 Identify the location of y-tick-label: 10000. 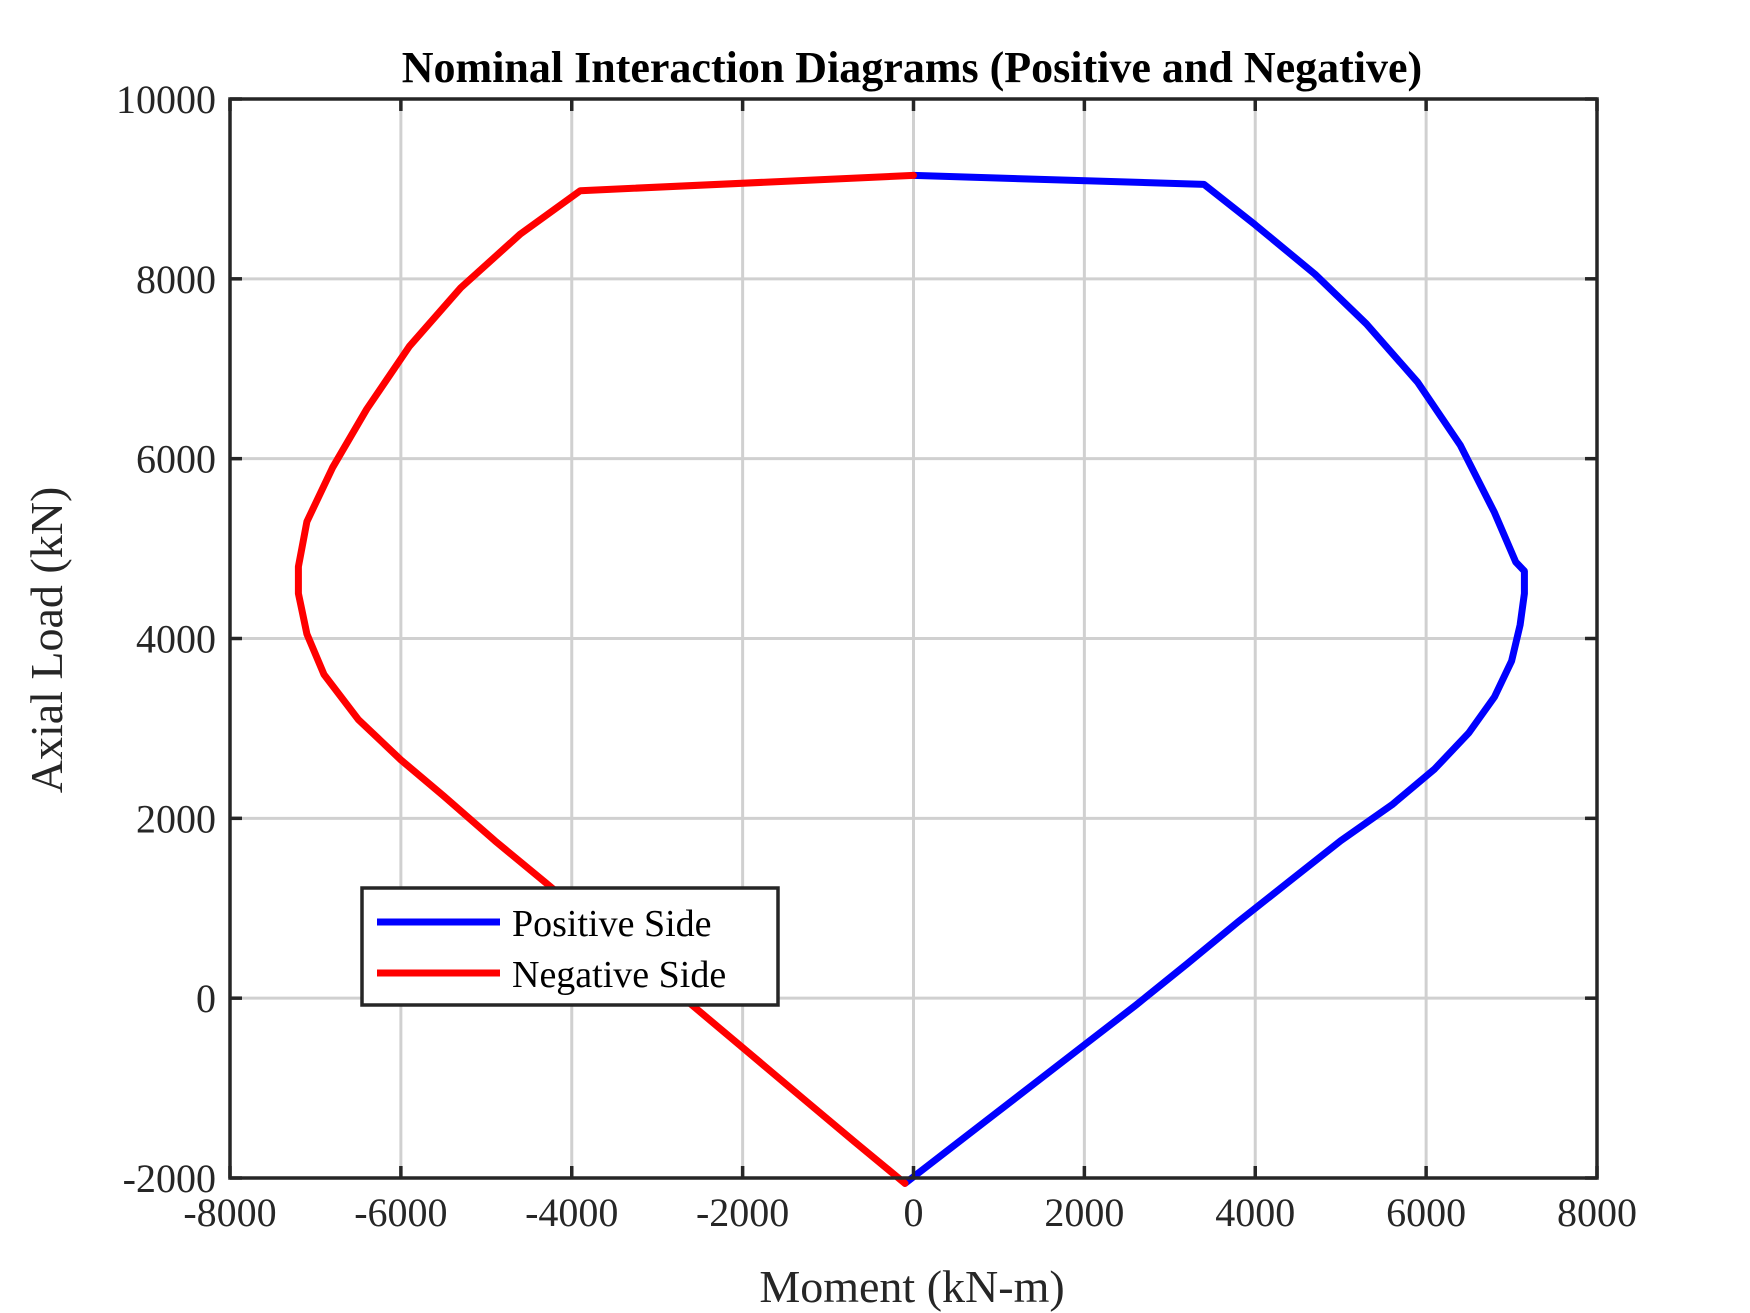
(166, 99).